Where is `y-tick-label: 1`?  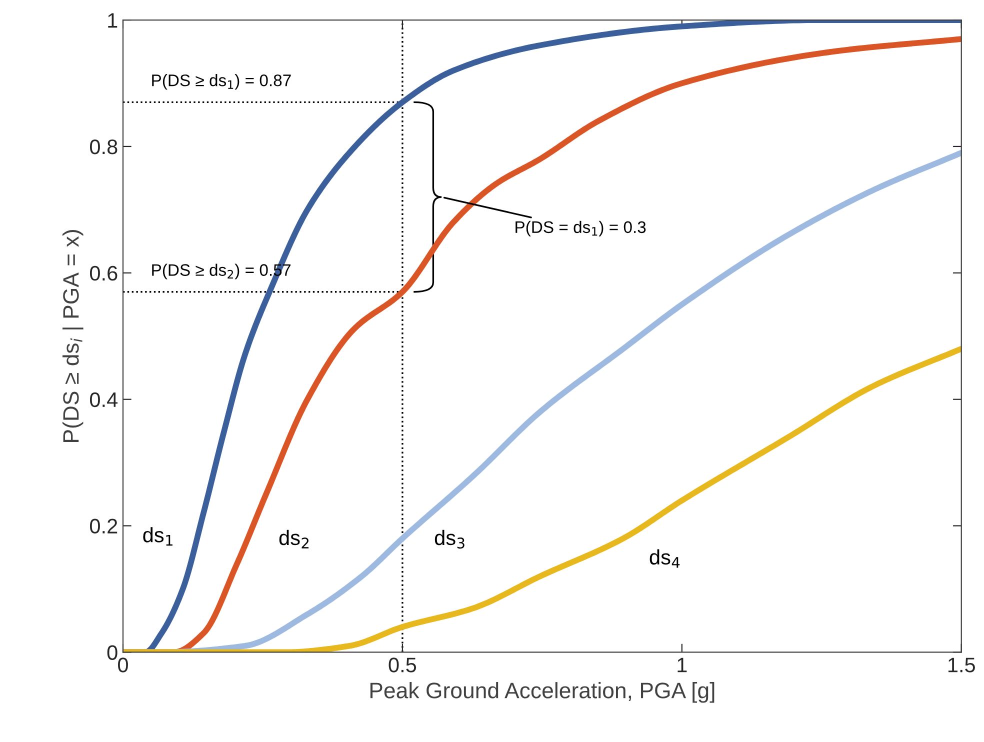 y-tick-label: 1 is located at coordinates (113, 20).